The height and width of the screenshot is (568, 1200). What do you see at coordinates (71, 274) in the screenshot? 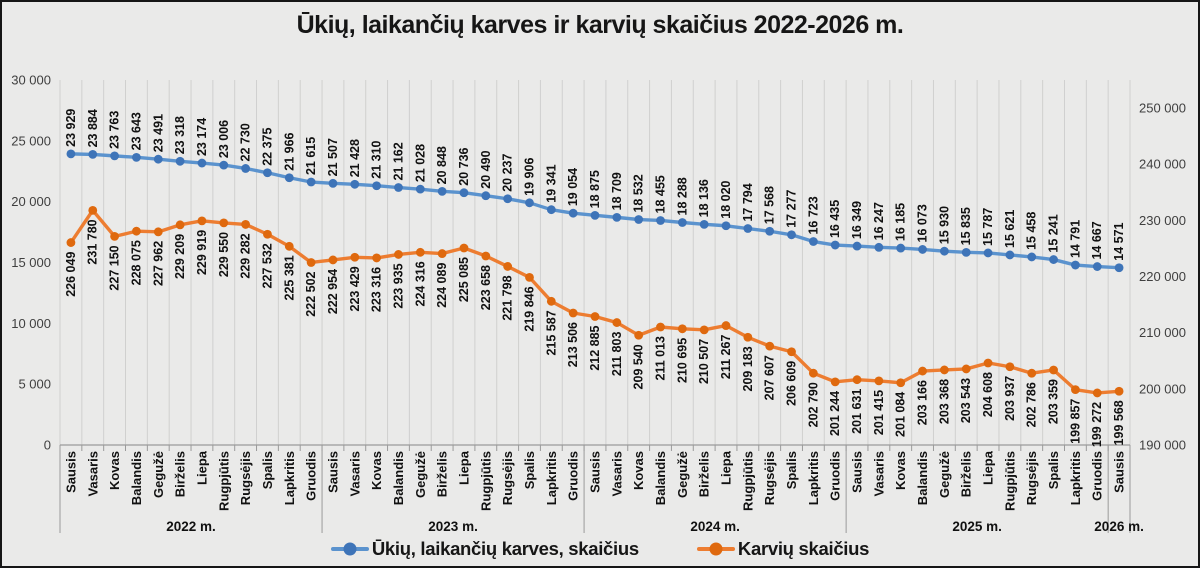
I see `data-label: 226 049` at bounding box center [71, 274].